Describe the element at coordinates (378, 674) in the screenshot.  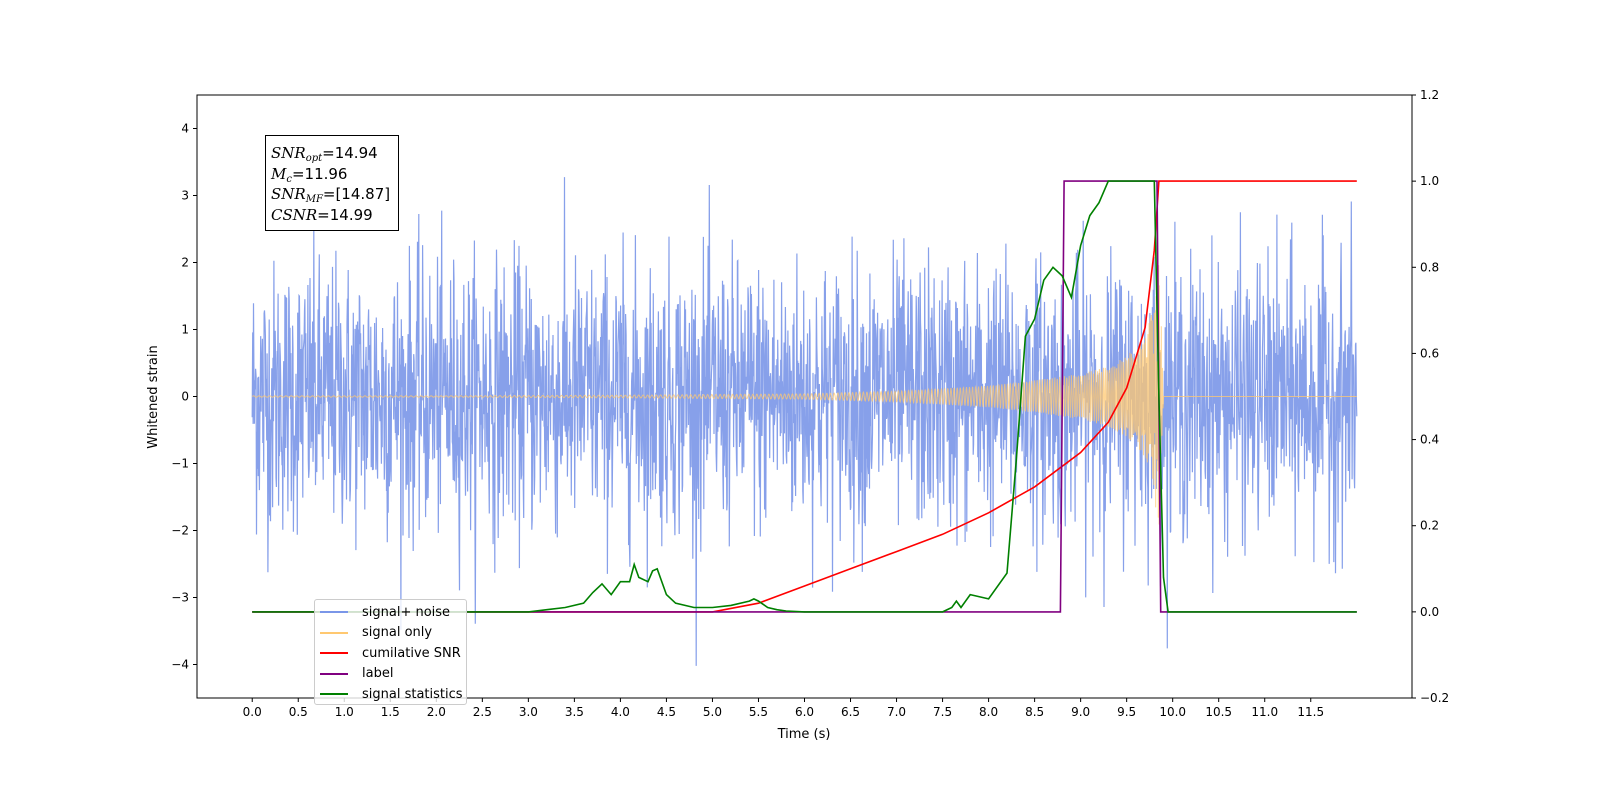
I see `legend-label: label` at that location.